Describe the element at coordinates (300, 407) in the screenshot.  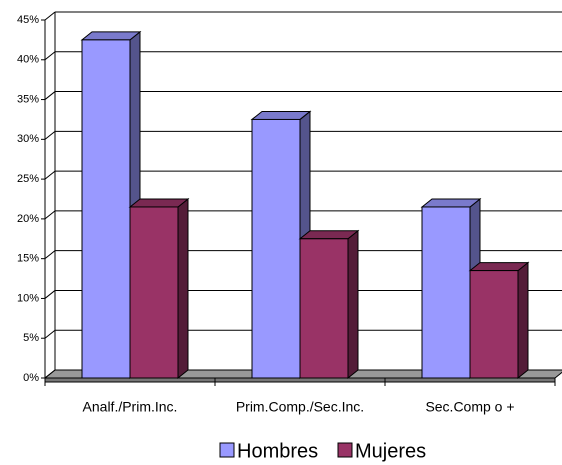
I see `x-tick-label: Prim.Comp./Sec.Inc.` at that location.